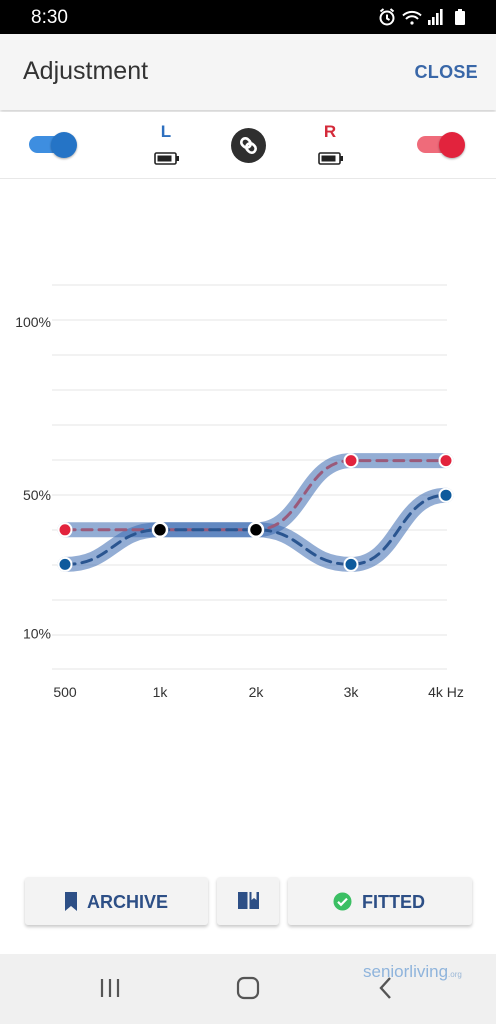 The width and height of the screenshot is (496, 1024). I want to click on y-tick-label: 10%, so click(37, 634).